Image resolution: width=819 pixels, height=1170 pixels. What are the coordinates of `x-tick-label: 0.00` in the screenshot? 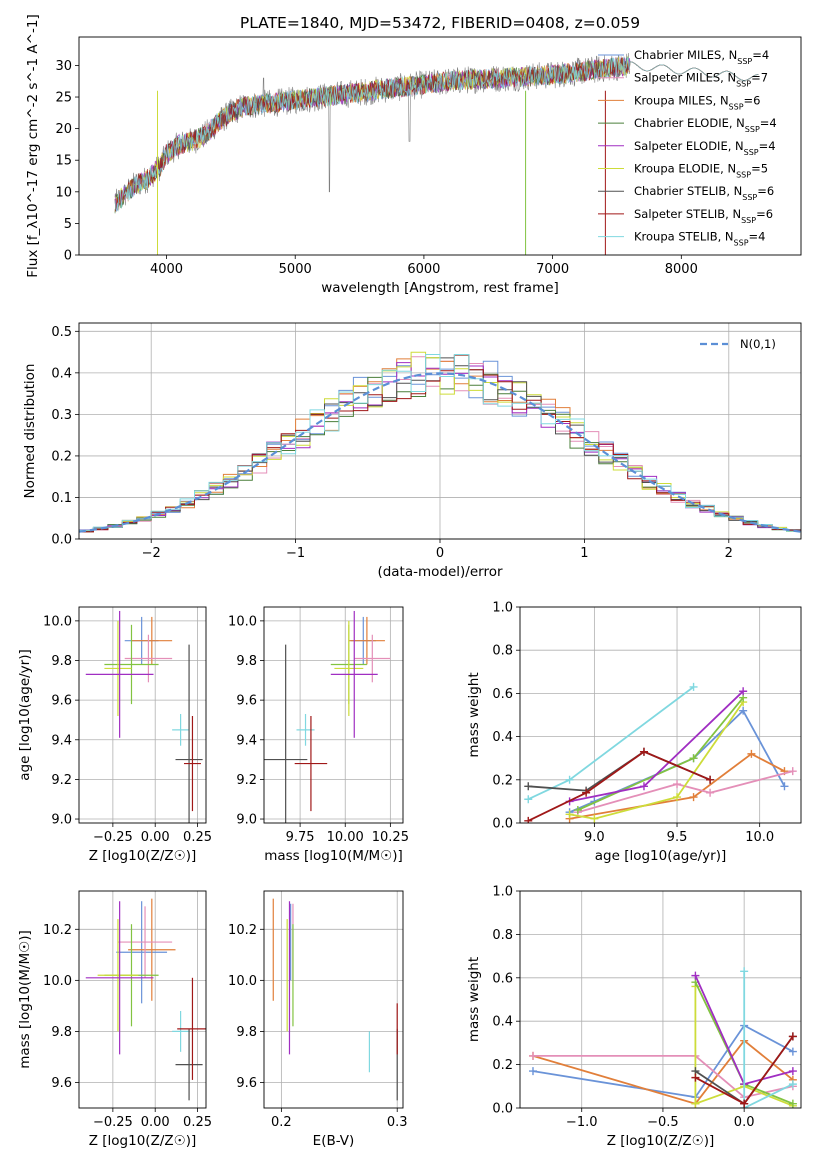 It's located at (155, 837).